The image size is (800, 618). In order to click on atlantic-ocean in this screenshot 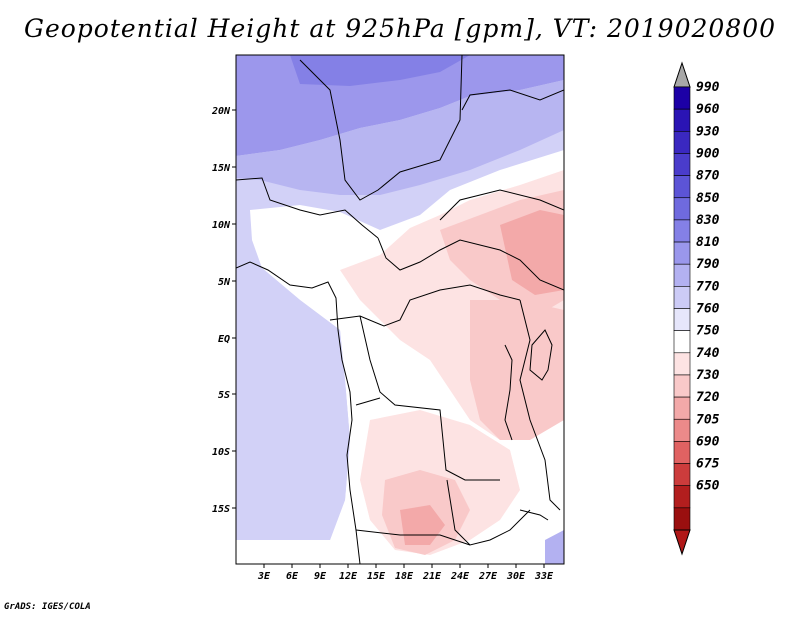, I will do `click(293, 404)`.